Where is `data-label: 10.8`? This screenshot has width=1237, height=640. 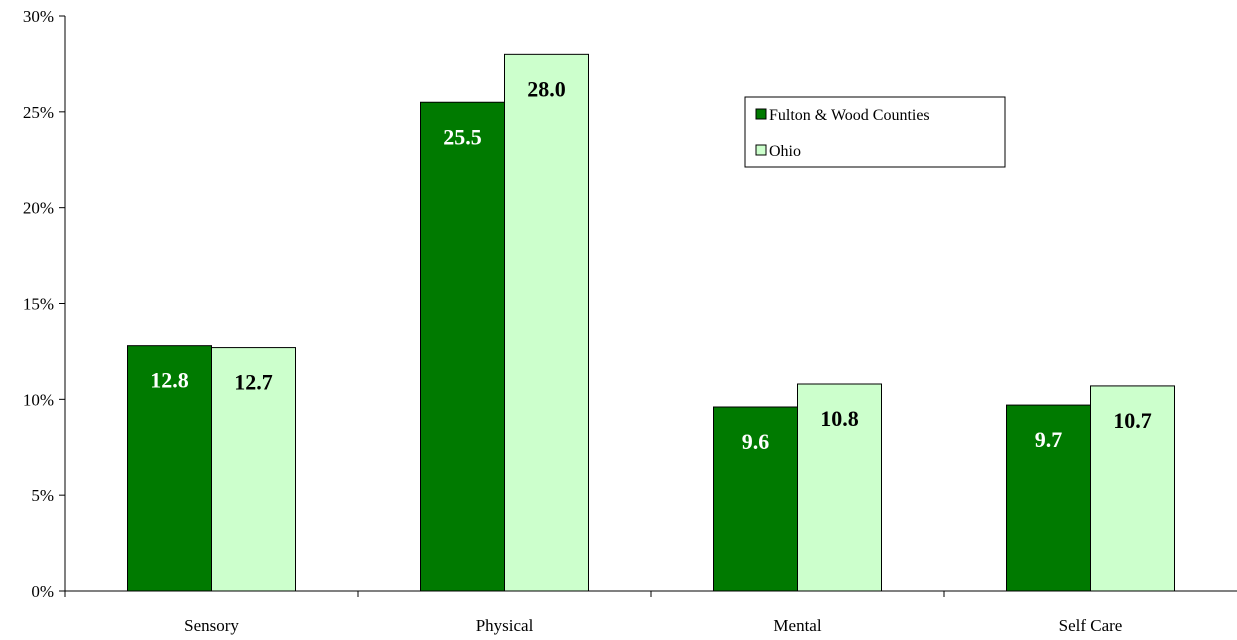
data-label: 10.8 is located at coordinates (839, 418).